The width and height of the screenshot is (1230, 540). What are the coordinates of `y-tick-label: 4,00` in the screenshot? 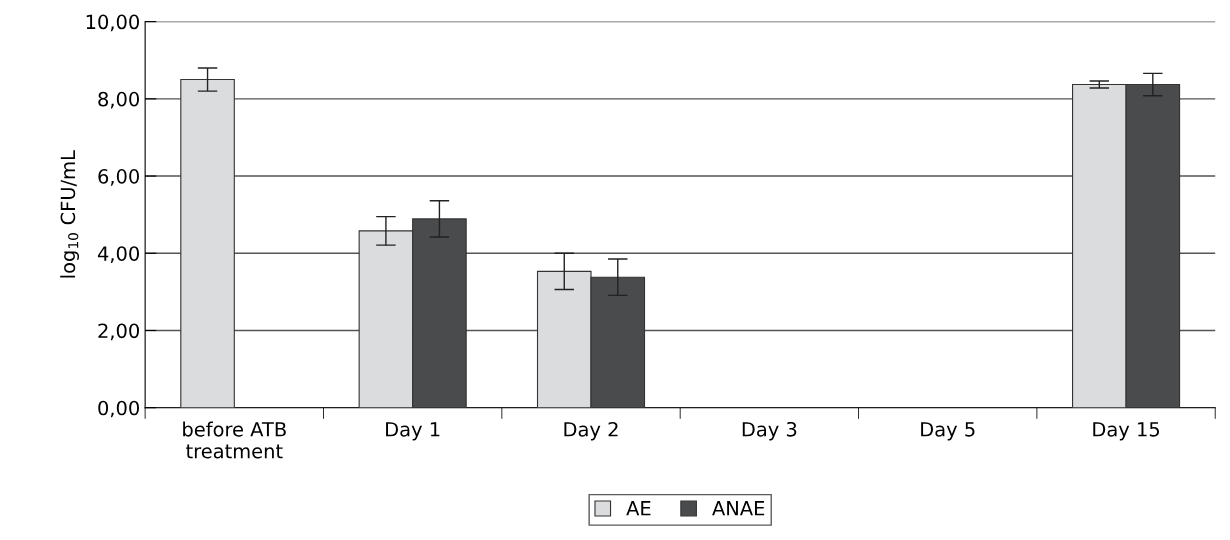 It's located at (118, 254).